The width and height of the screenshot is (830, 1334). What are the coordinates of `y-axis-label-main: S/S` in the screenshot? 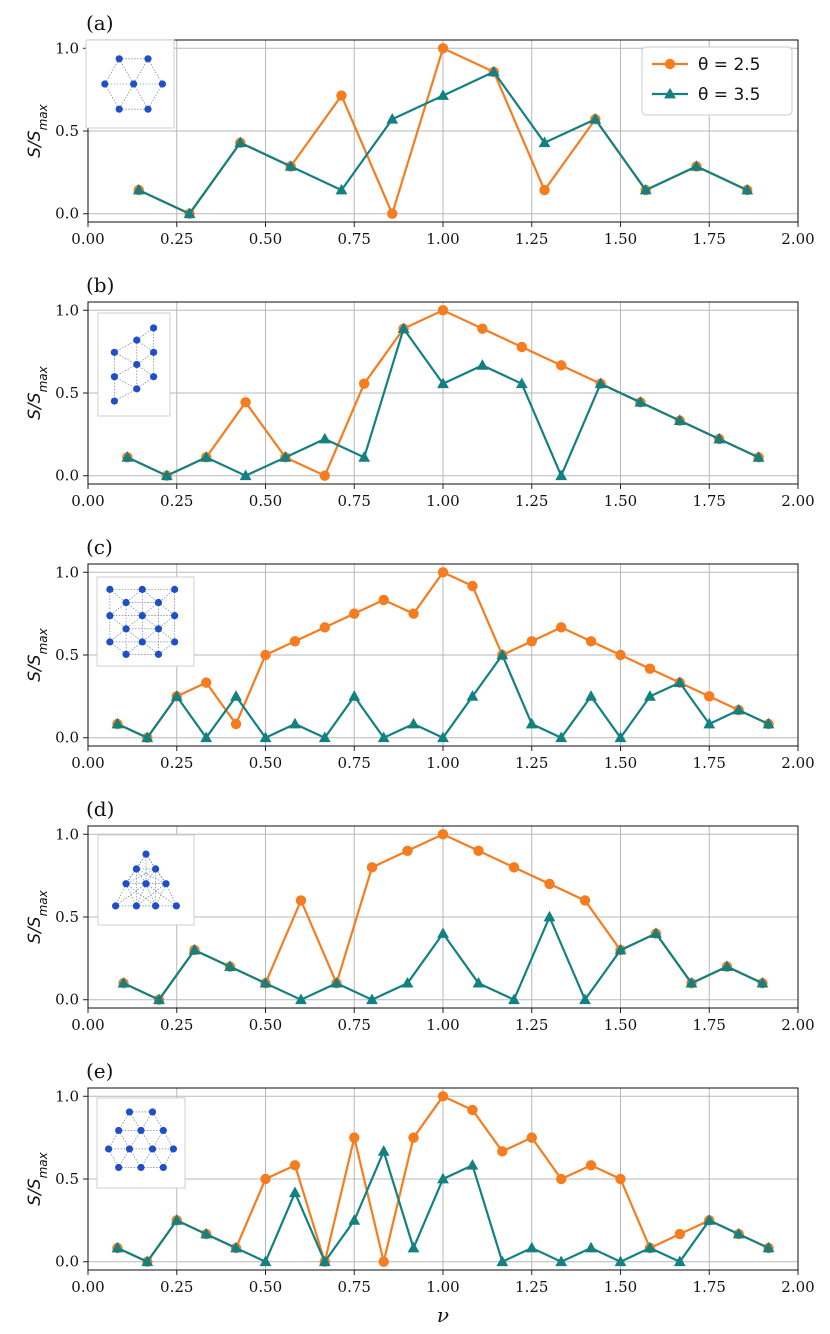 It's located at (35, 668).